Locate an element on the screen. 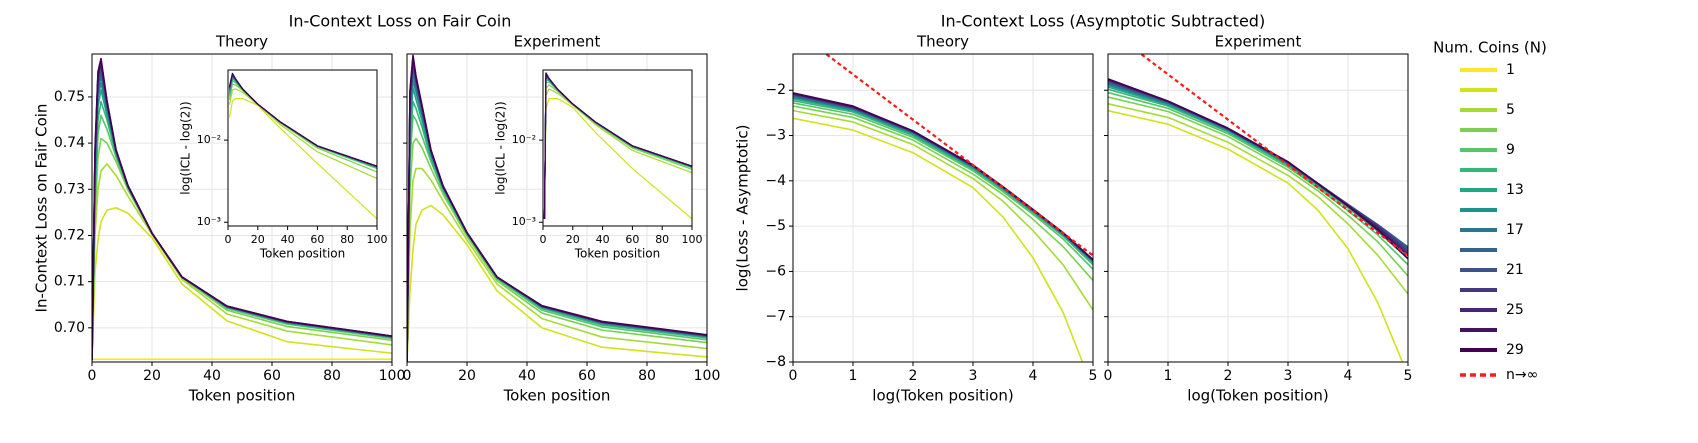 This screenshot has width=1698, height=443. legend-label: 13 is located at coordinates (1515, 190).